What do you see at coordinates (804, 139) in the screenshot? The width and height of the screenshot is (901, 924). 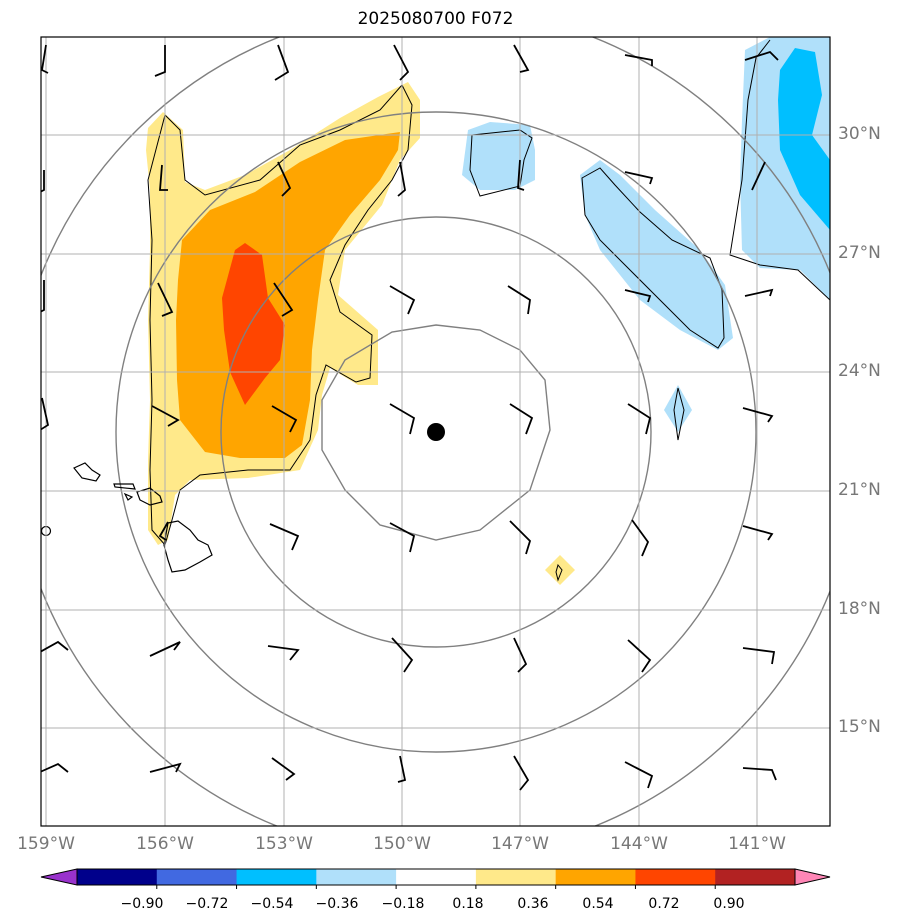 I see `negative-anomaly-deep` at bounding box center [804, 139].